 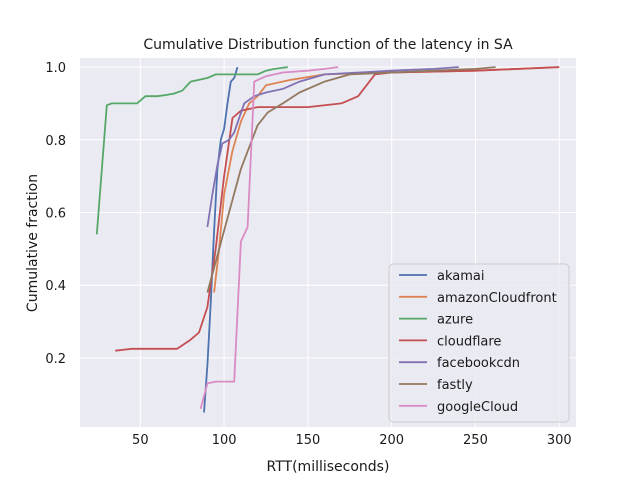 What do you see at coordinates (469, 341) in the screenshot?
I see `legend-label: cloudflare` at bounding box center [469, 341].